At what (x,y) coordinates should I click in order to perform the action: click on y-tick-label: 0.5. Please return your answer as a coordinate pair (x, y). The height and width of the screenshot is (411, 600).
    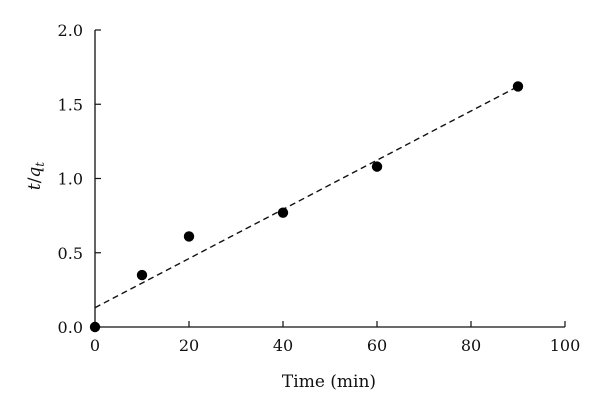
    Looking at the image, I should click on (70, 253).